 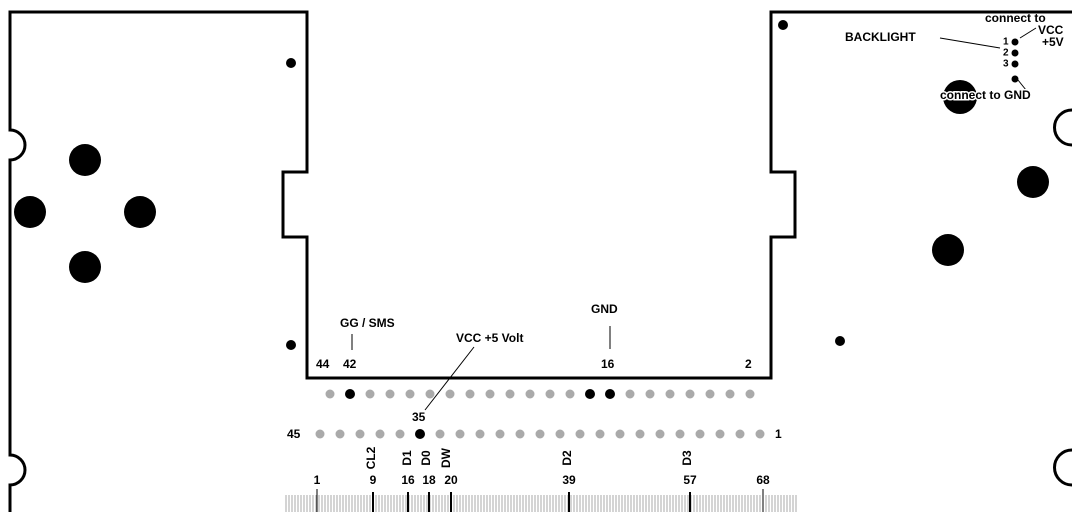 What do you see at coordinates (1051, 30) in the screenshot?
I see `label: VCC` at bounding box center [1051, 30].